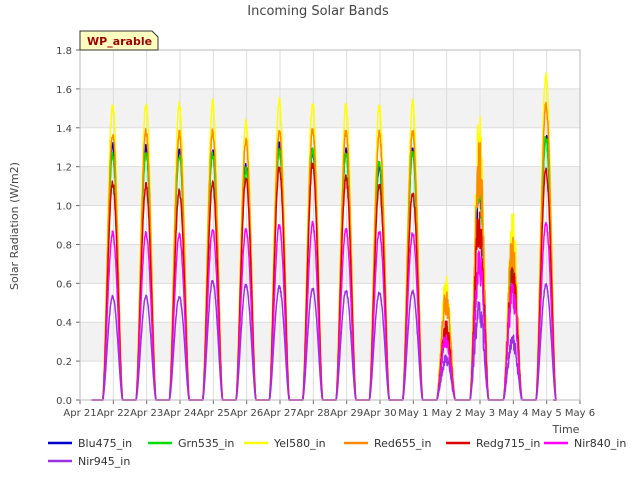 Image resolution: width=640 pixels, height=484 pixels. Describe the element at coordinates (64, 90) in the screenshot. I see `y-tick-label: 1.6` at that location.